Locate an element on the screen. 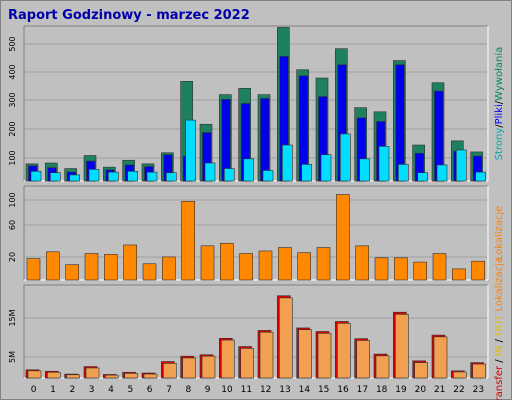 This screenshot has width=512, height=404. bar-top-s2-h9 is located at coordinates (210, 172).